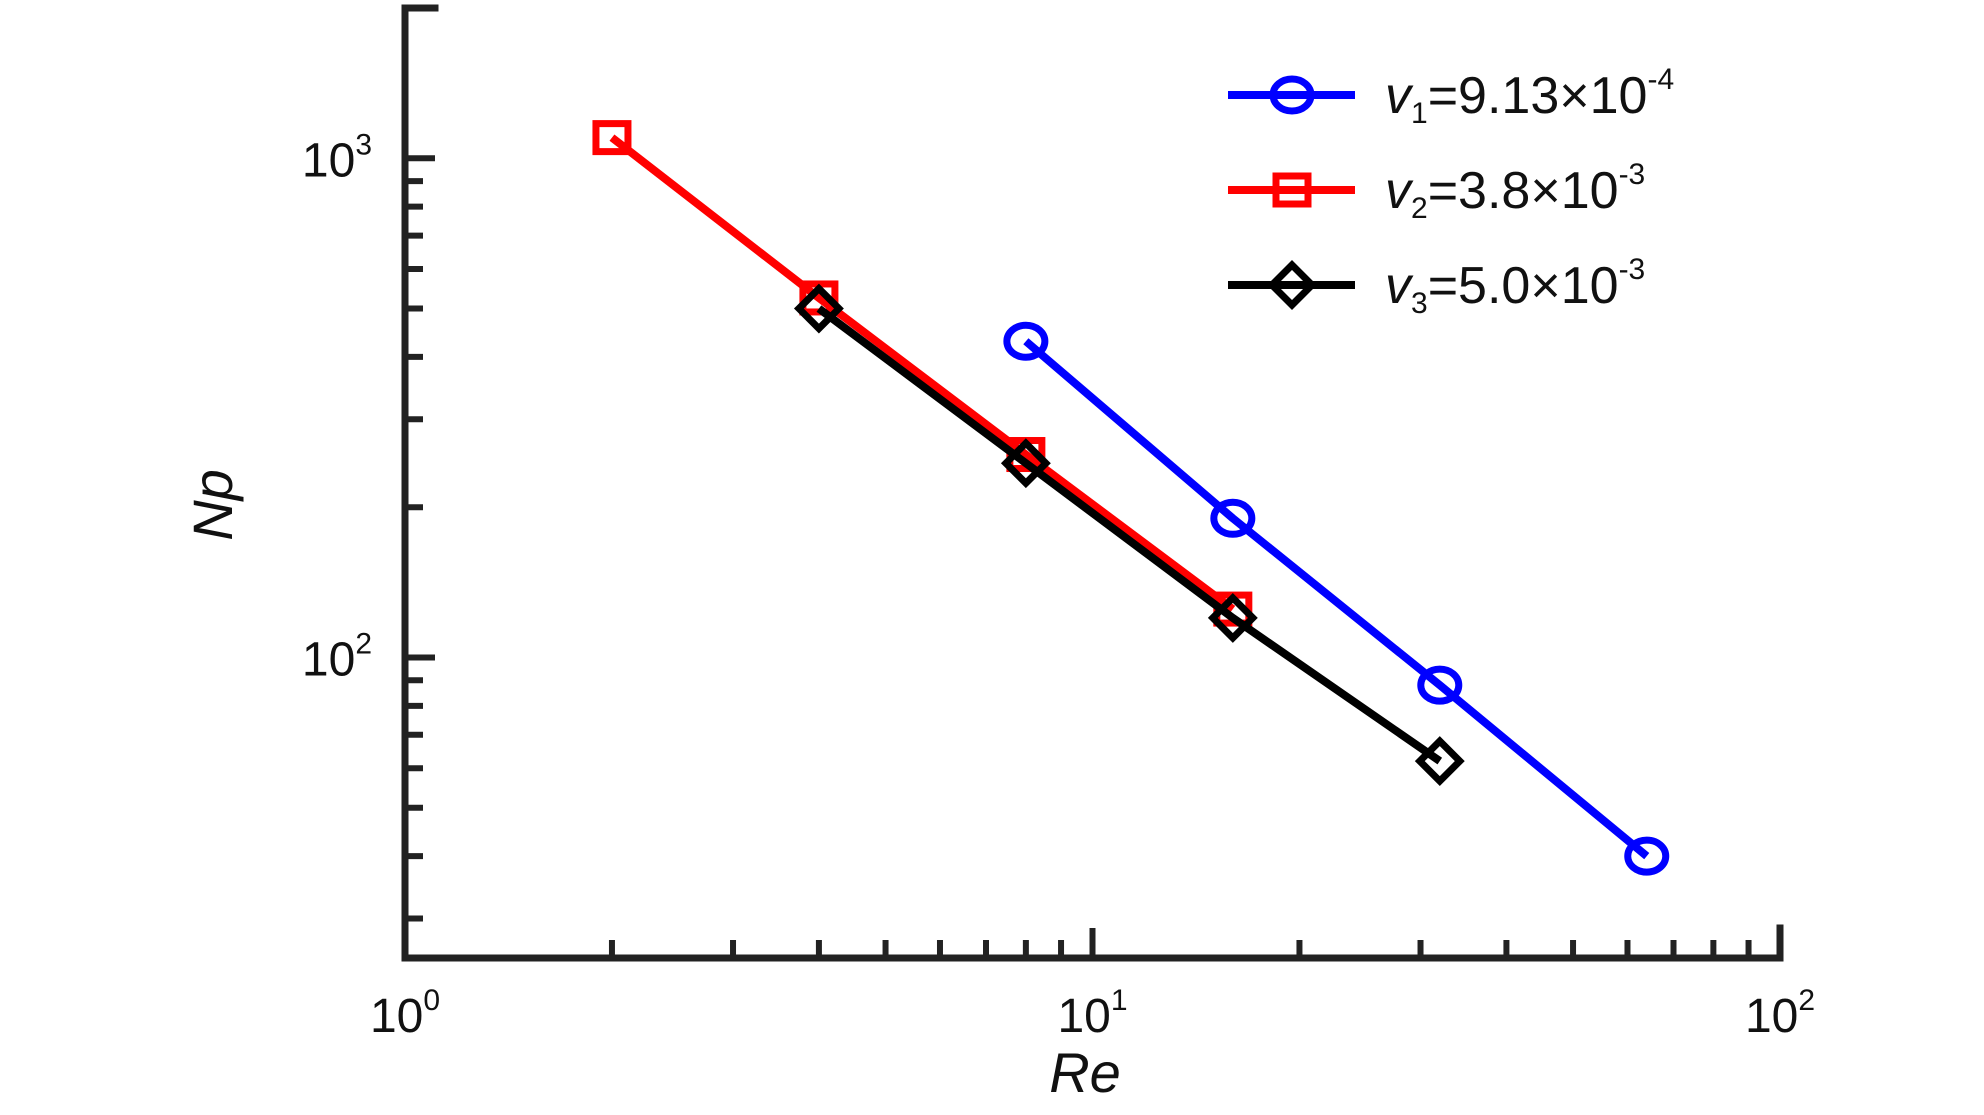 The width and height of the screenshot is (1984, 1115). What do you see at coordinates (212, 505) in the screenshot?
I see `y-axis-title: Np` at bounding box center [212, 505].